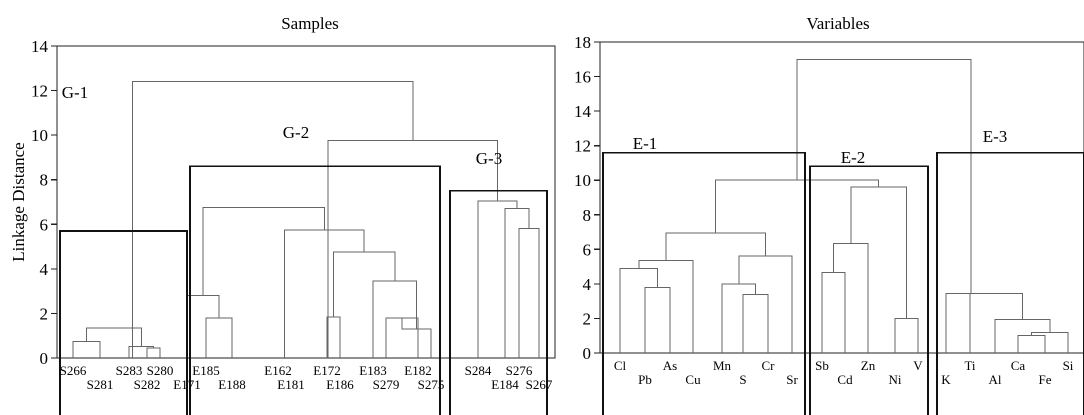  What do you see at coordinates (620, 365) in the screenshot?
I see `leaf-label: Cl` at bounding box center [620, 365].